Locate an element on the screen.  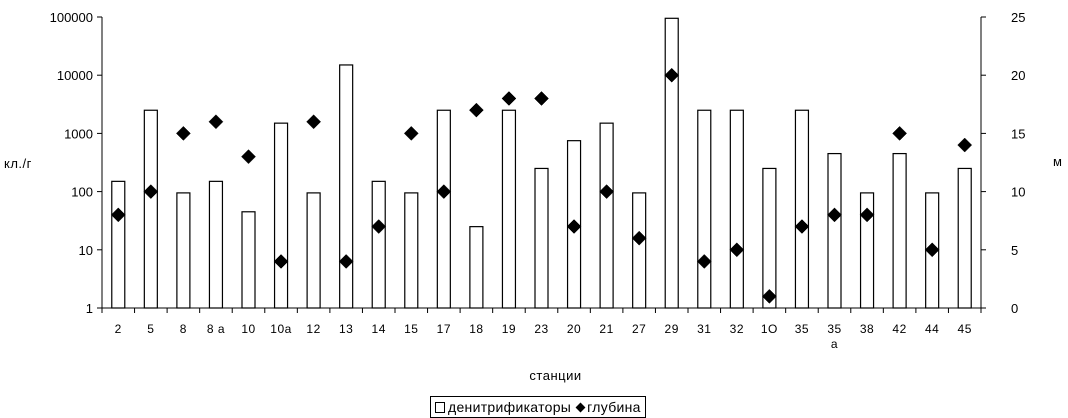
left-tick-label: 100000 is located at coordinates (71, 17).